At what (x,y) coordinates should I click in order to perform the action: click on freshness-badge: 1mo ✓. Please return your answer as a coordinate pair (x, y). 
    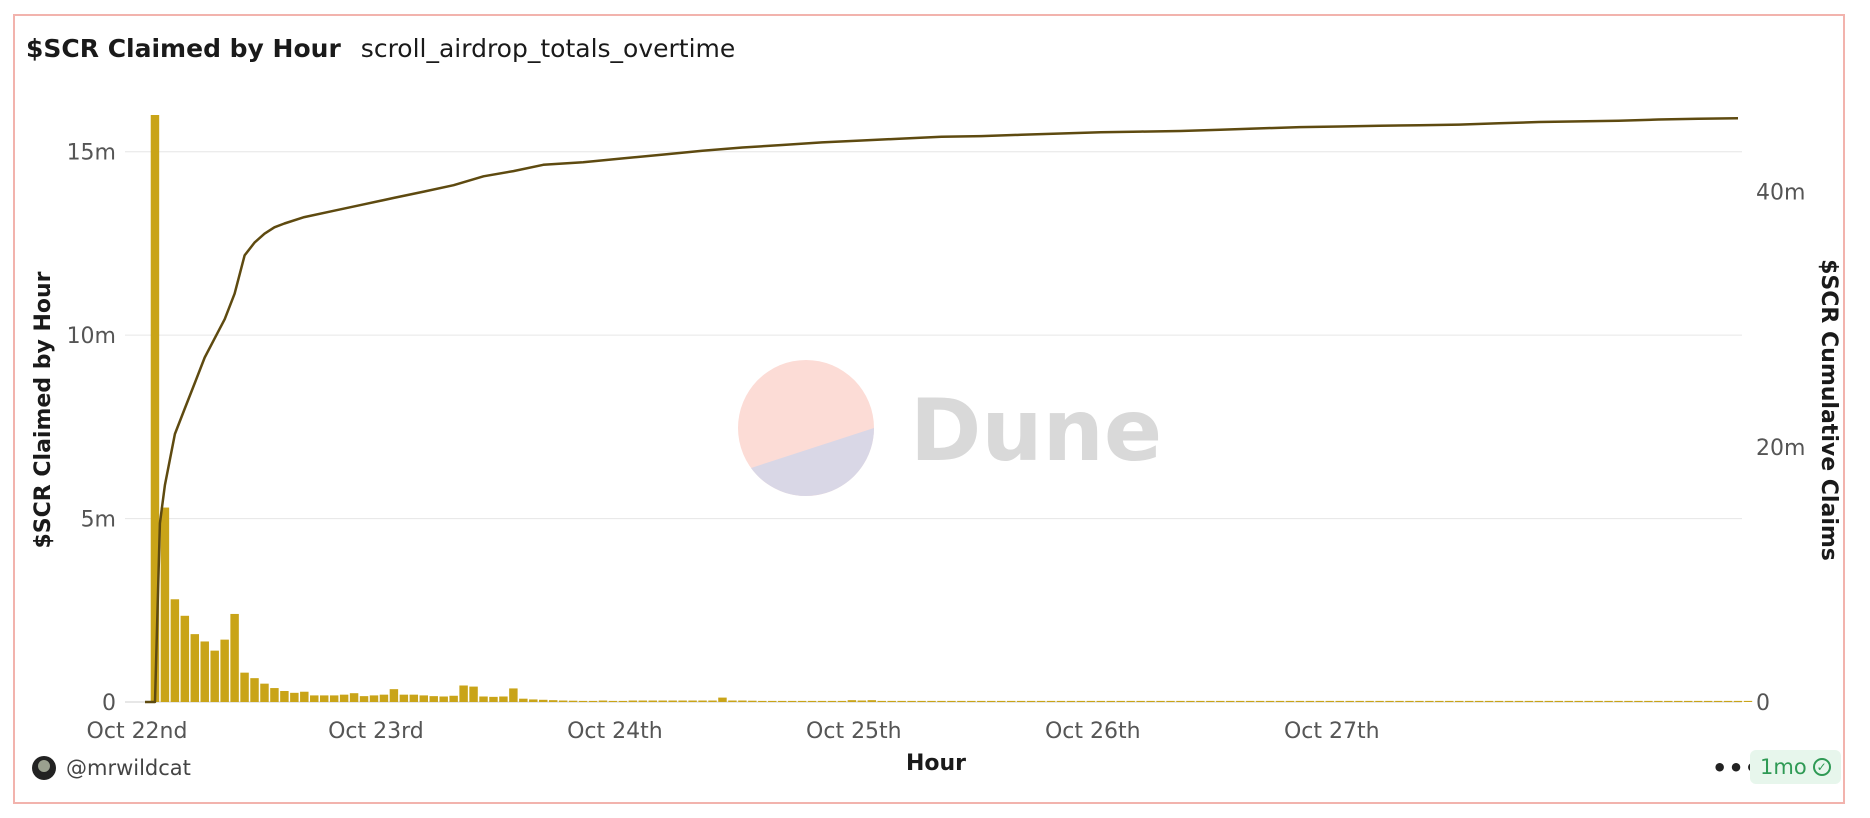
    Looking at the image, I should click on (1795, 767).